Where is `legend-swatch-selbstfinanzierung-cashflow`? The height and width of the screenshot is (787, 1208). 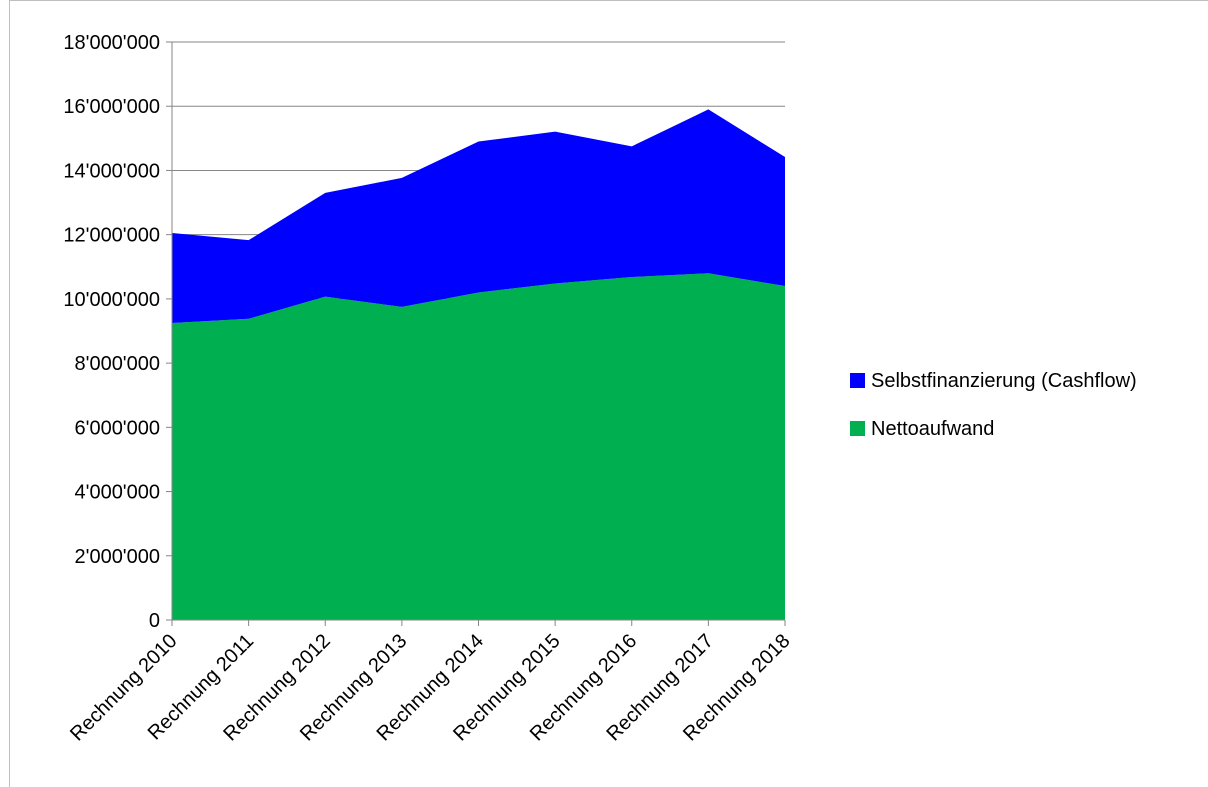
legend-swatch-selbstfinanzierung-cashflow is located at coordinates (857, 380).